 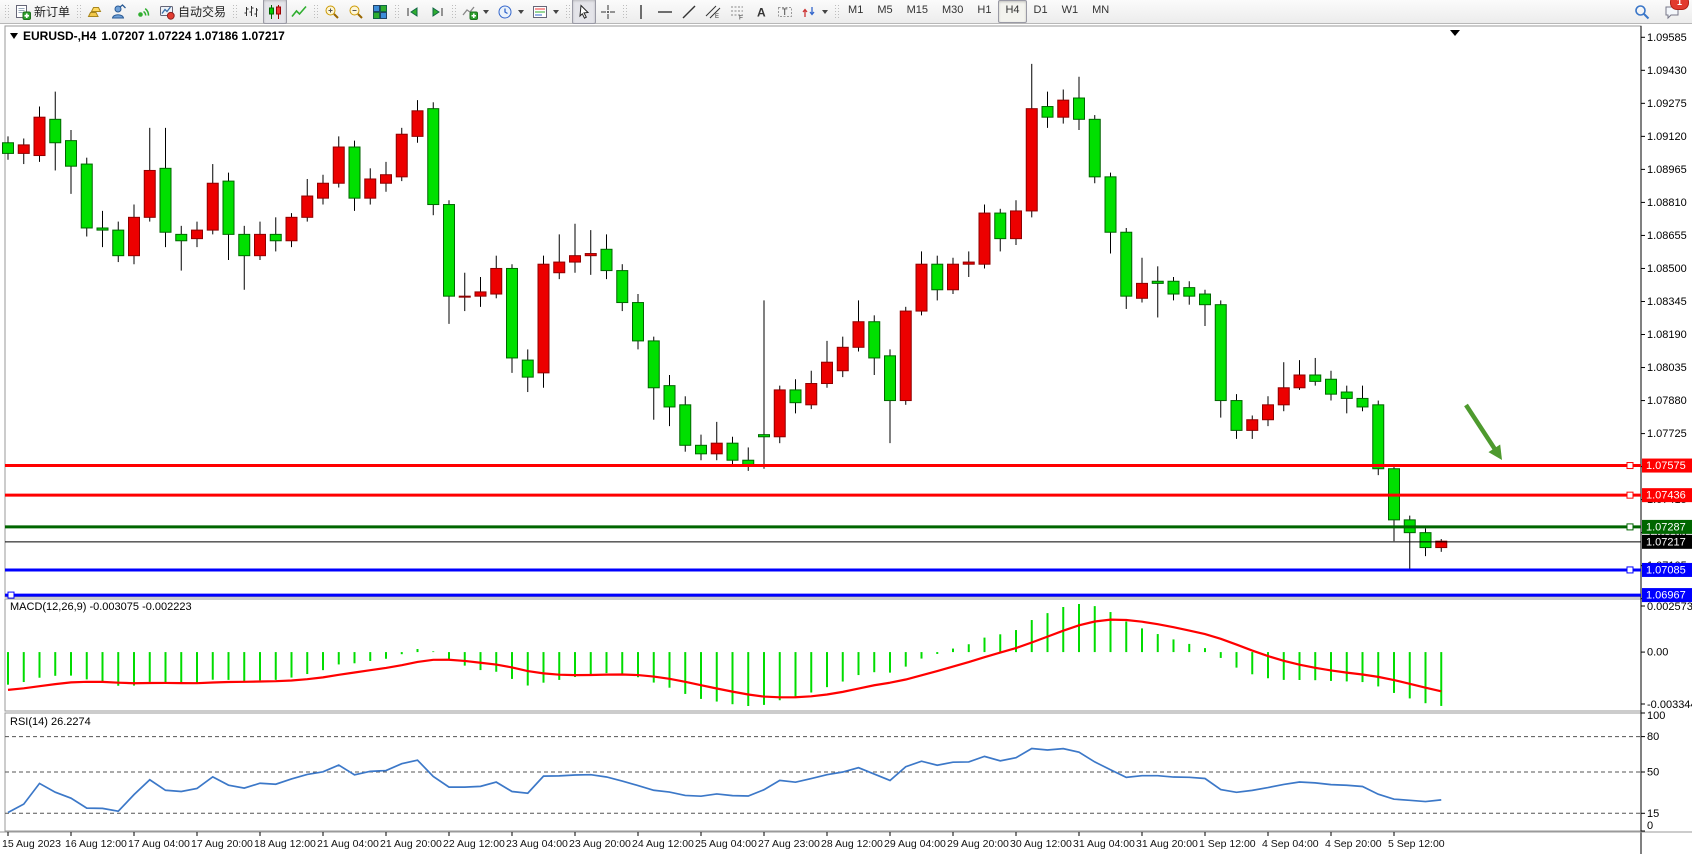 What do you see at coordinates (413, 12) in the screenshot?
I see `auto-scroll-button` at bounding box center [413, 12].